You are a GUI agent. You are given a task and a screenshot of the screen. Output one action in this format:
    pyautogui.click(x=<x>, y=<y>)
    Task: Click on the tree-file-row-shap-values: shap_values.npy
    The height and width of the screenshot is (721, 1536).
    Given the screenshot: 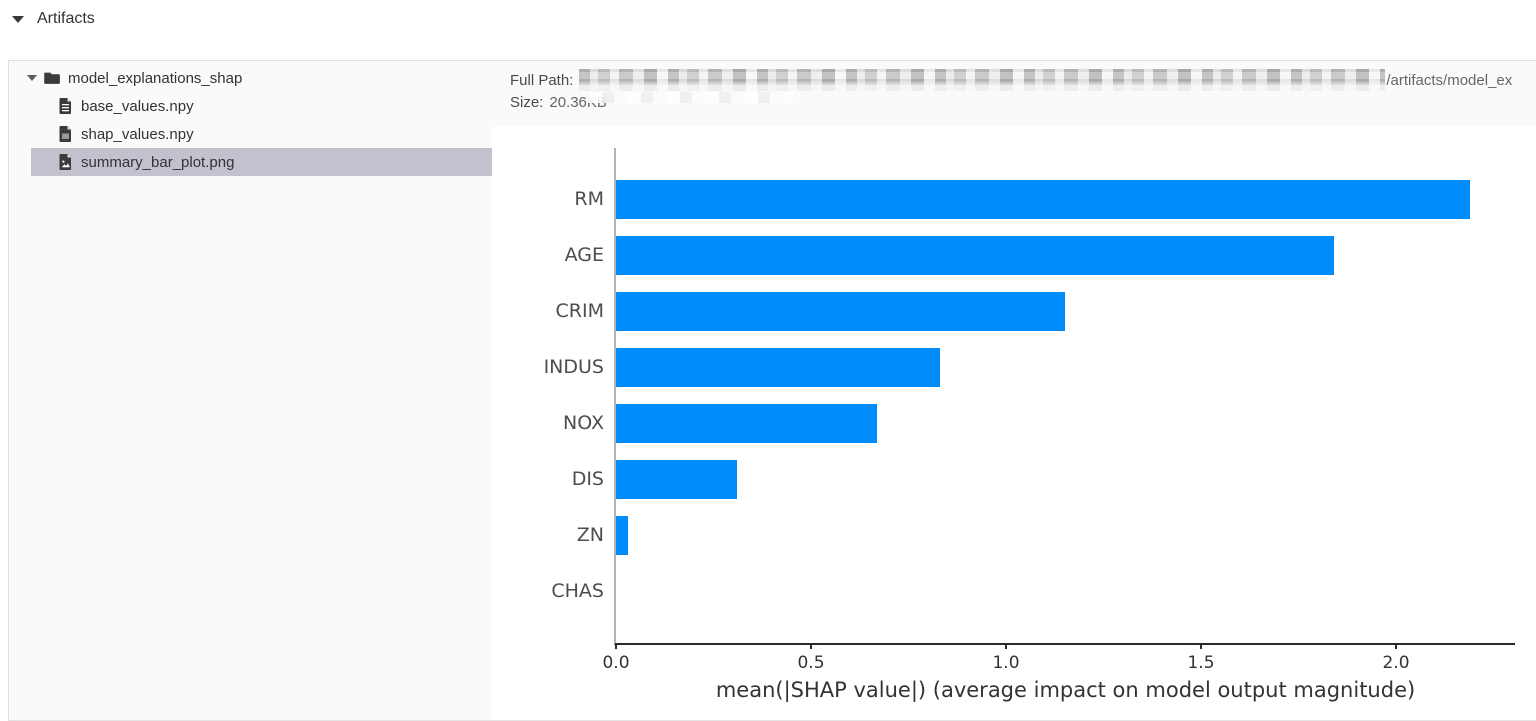 What is the action you would take?
    pyautogui.click(x=250, y=134)
    